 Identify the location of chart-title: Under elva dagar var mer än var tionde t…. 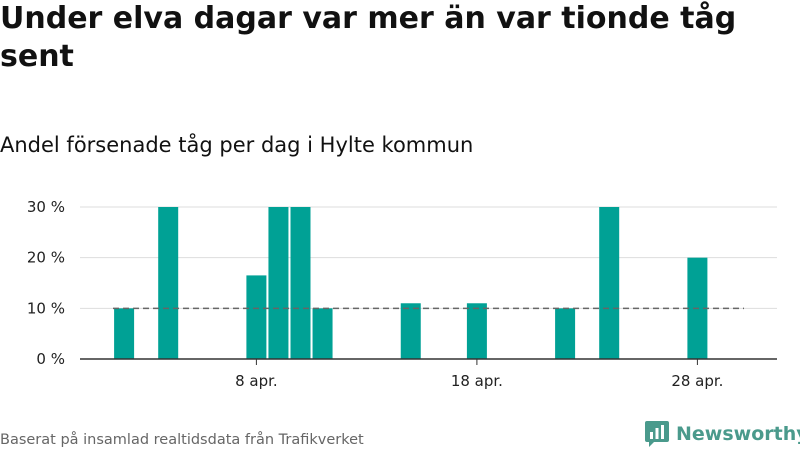
(368, 37).